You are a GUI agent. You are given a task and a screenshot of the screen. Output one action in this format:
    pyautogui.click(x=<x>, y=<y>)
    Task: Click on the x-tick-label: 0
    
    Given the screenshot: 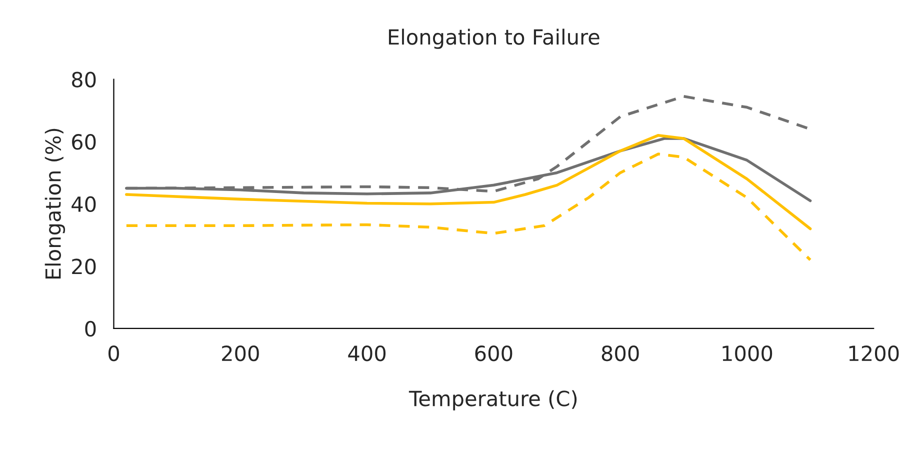 What is the action you would take?
    pyautogui.click(x=113, y=353)
    